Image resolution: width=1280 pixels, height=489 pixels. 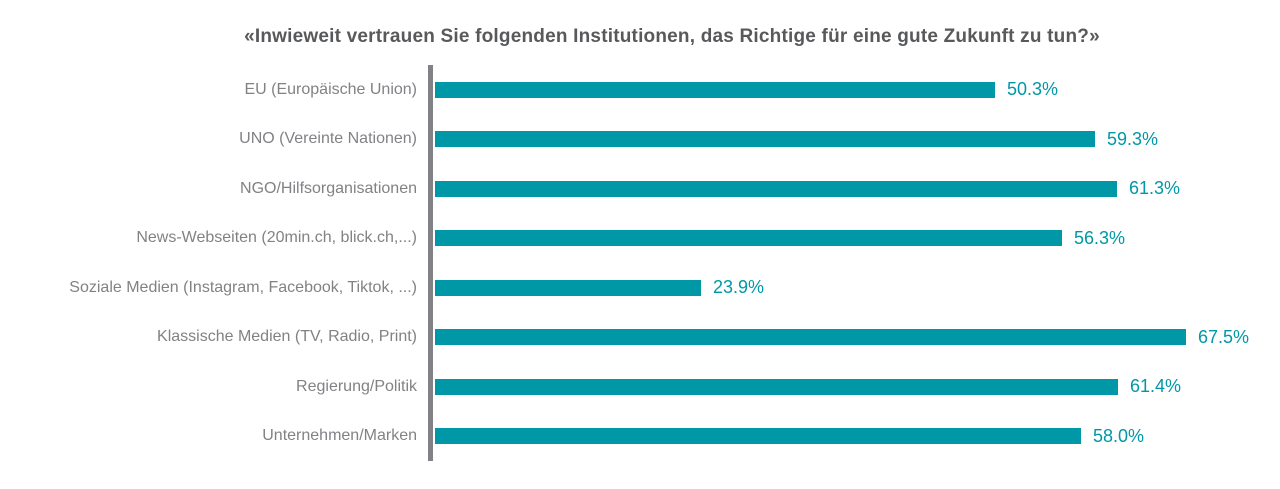 What do you see at coordinates (430, 263) in the screenshot?
I see `y-axis-line` at bounding box center [430, 263].